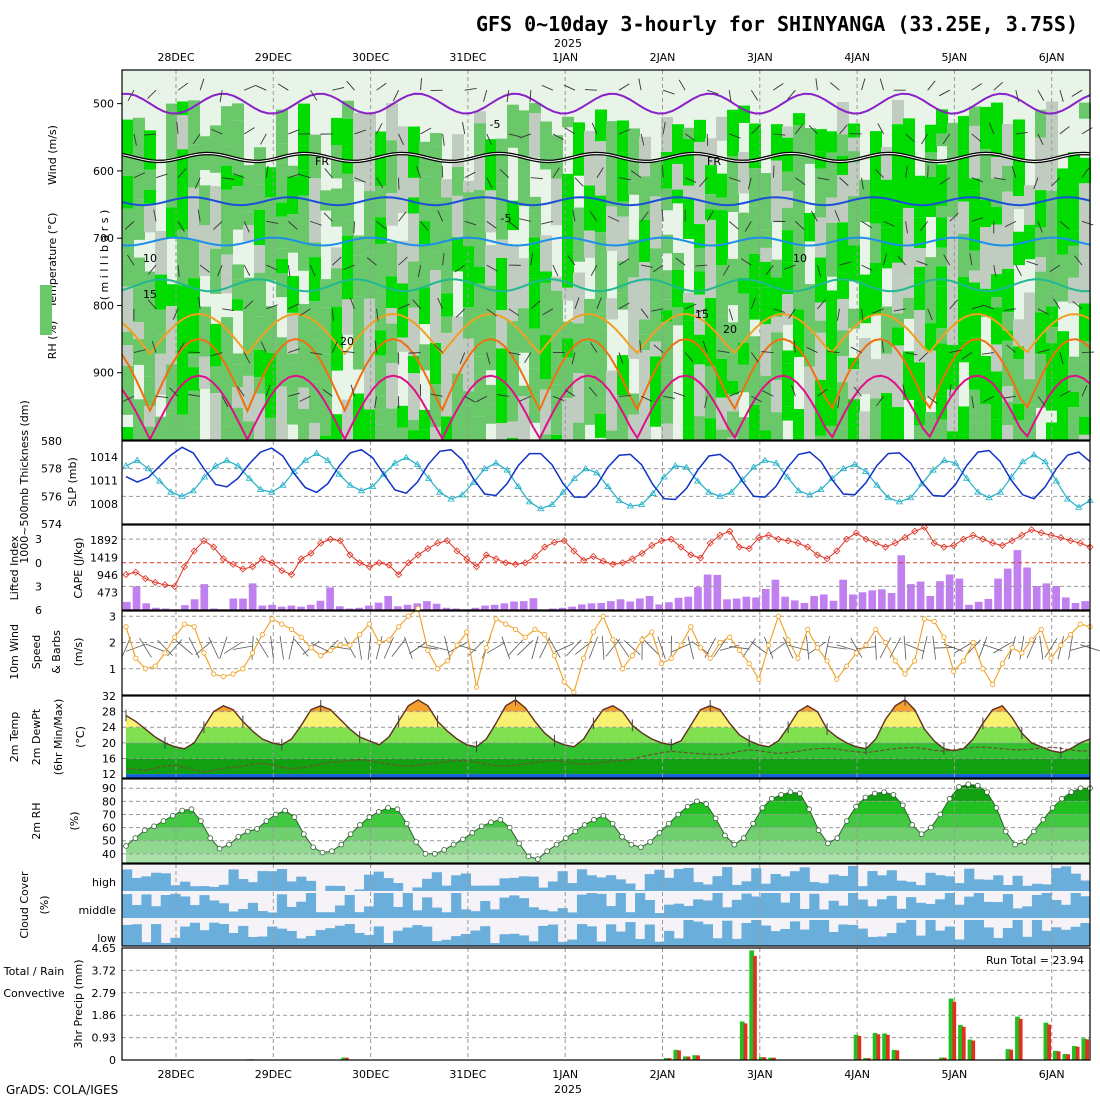  Describe the element at coordinates (104, 457) in the screenshot. I see `slp-tick-label: 1014` at that location.